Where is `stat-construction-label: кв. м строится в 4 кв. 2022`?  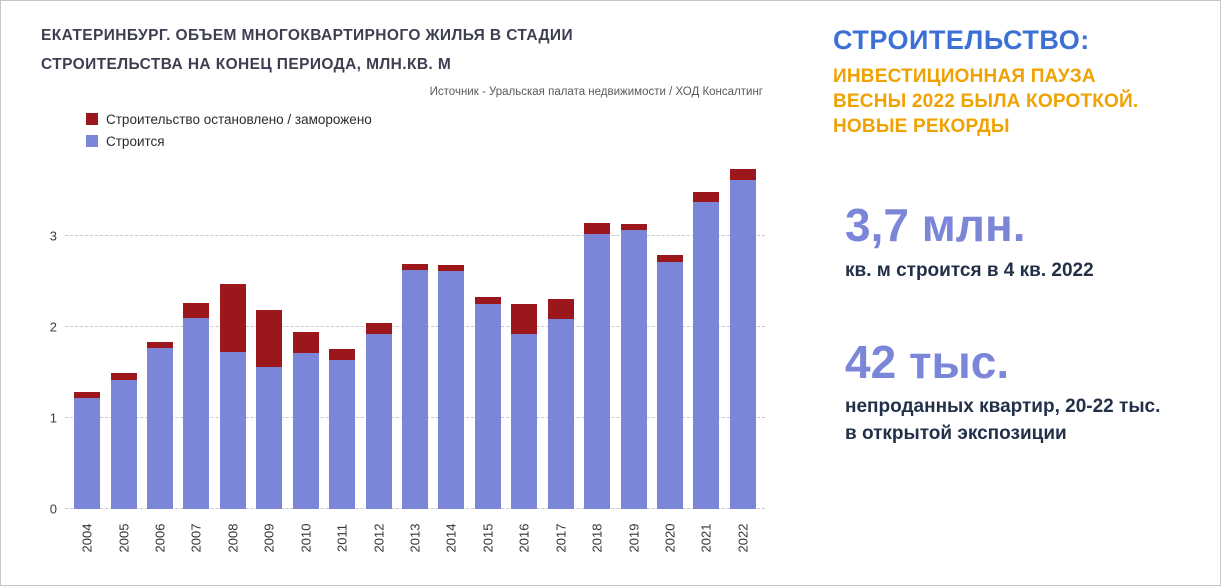 stat-construction-label: кв. м строится в 4 кв. 2022 is located at coordinates (969, 270).